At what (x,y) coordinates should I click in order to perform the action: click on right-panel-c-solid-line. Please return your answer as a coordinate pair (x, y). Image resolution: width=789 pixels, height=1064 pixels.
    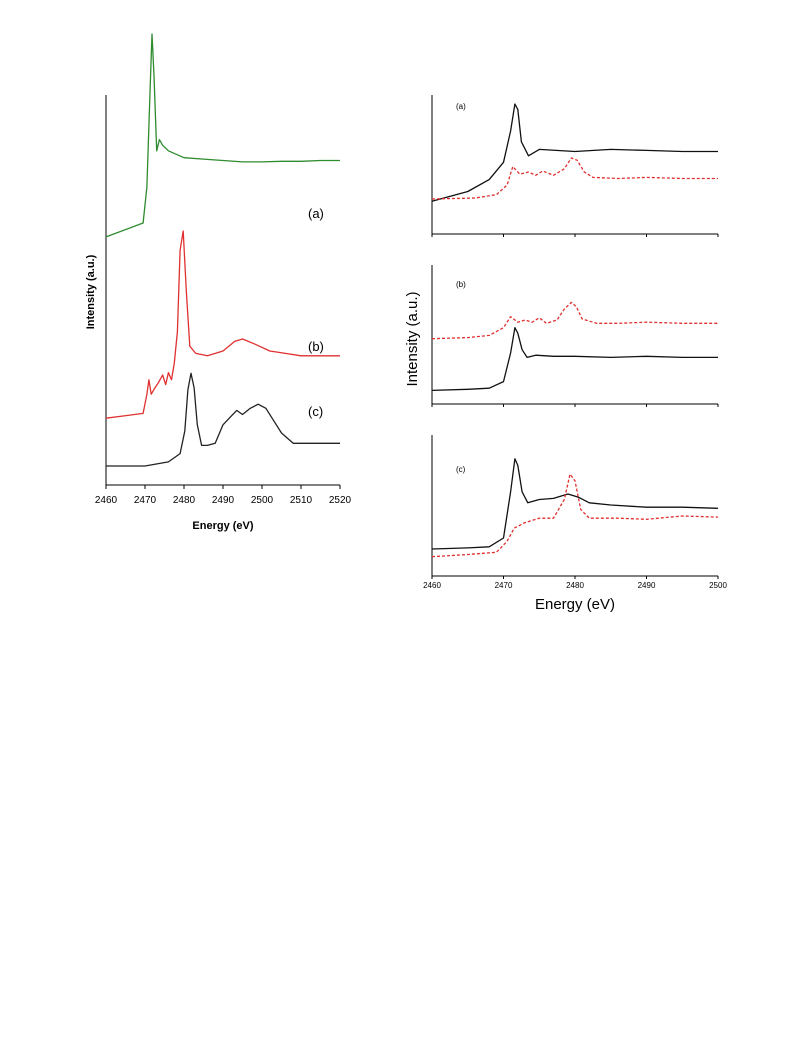
    Looking at the image, I should click on (575, 504).